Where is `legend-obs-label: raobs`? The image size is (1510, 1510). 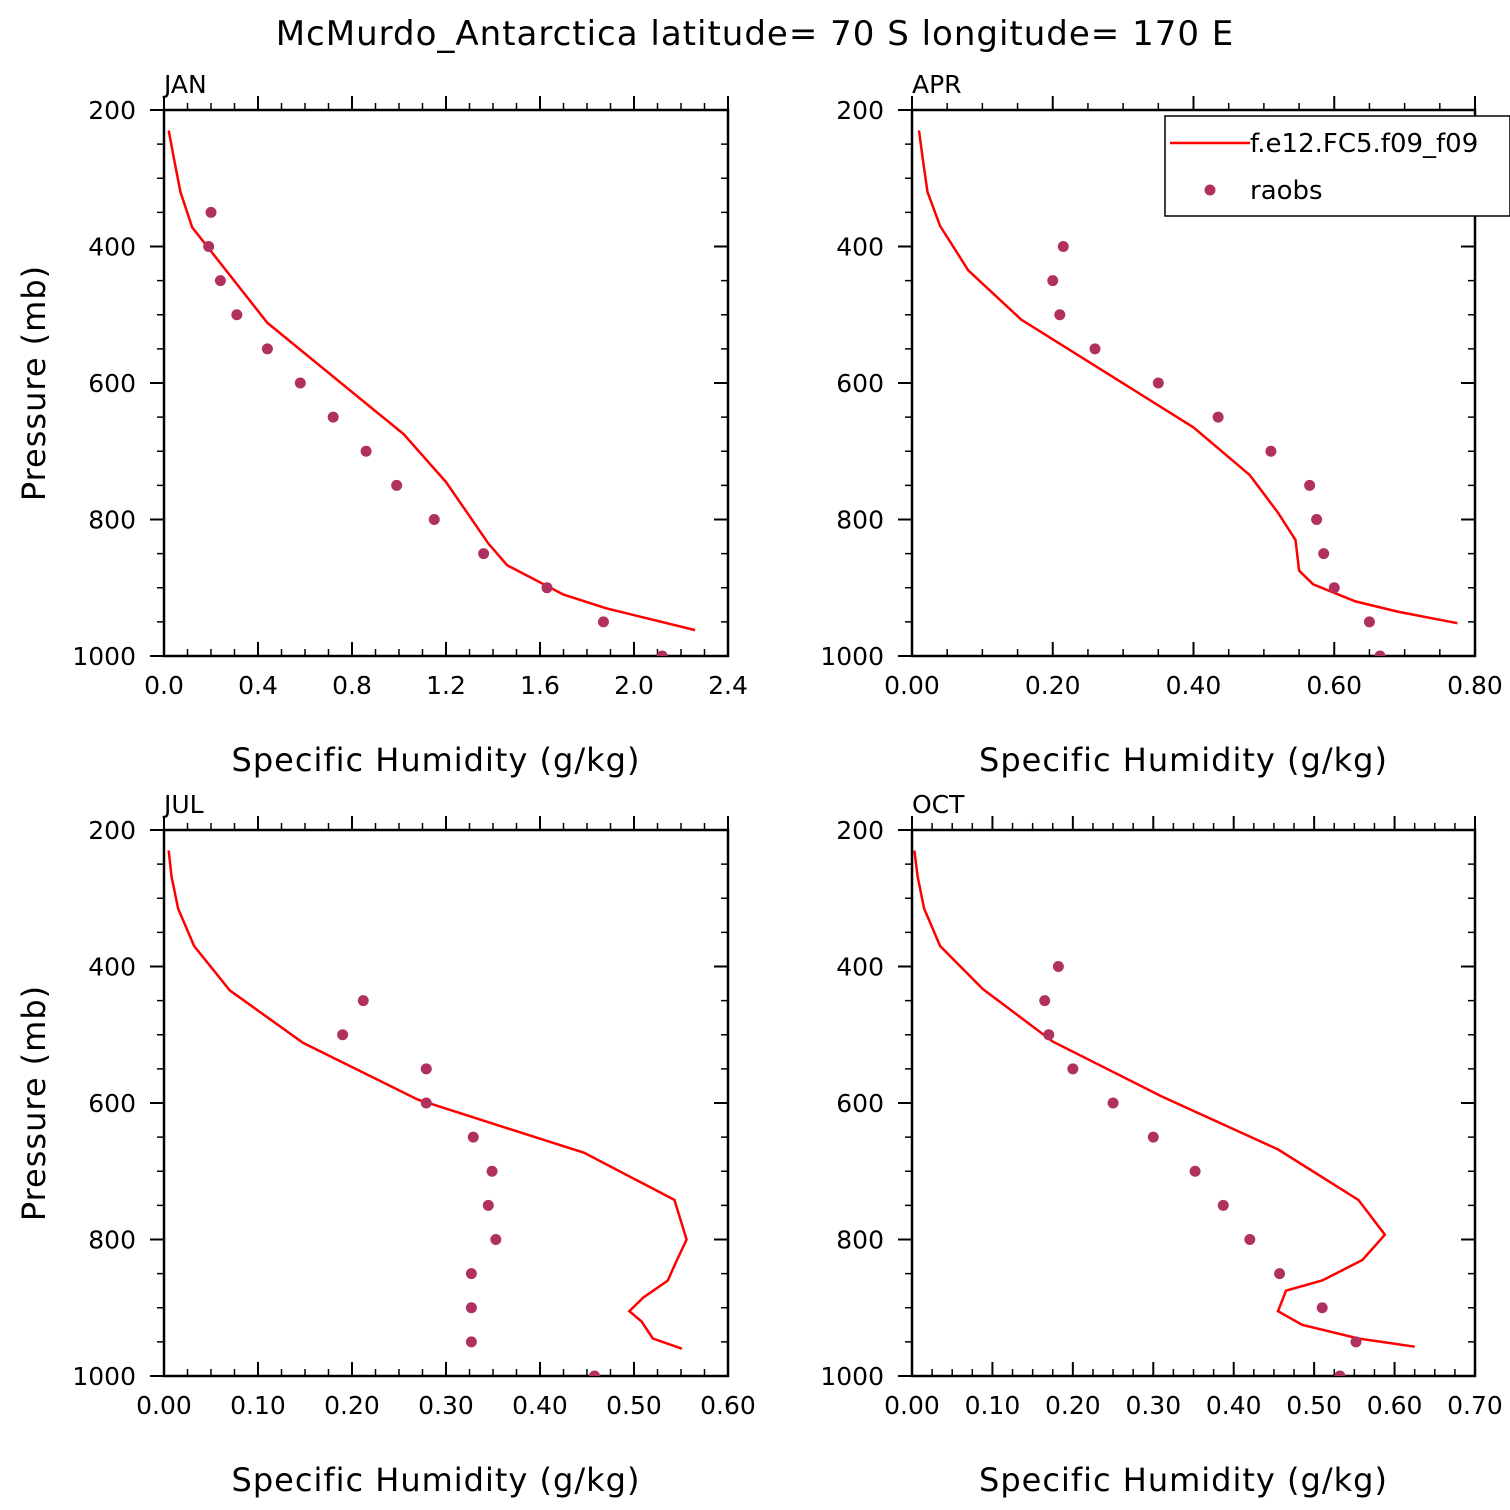 legend-obs-label: raobs is located at coordinates (1286, 191).